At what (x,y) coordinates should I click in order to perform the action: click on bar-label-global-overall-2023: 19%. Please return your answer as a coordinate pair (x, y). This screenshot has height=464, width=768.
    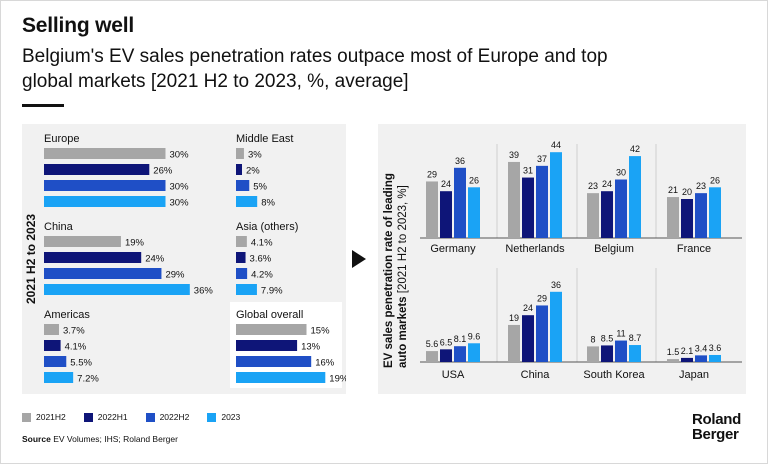
    Looking at the image, I should click on (337, 379).